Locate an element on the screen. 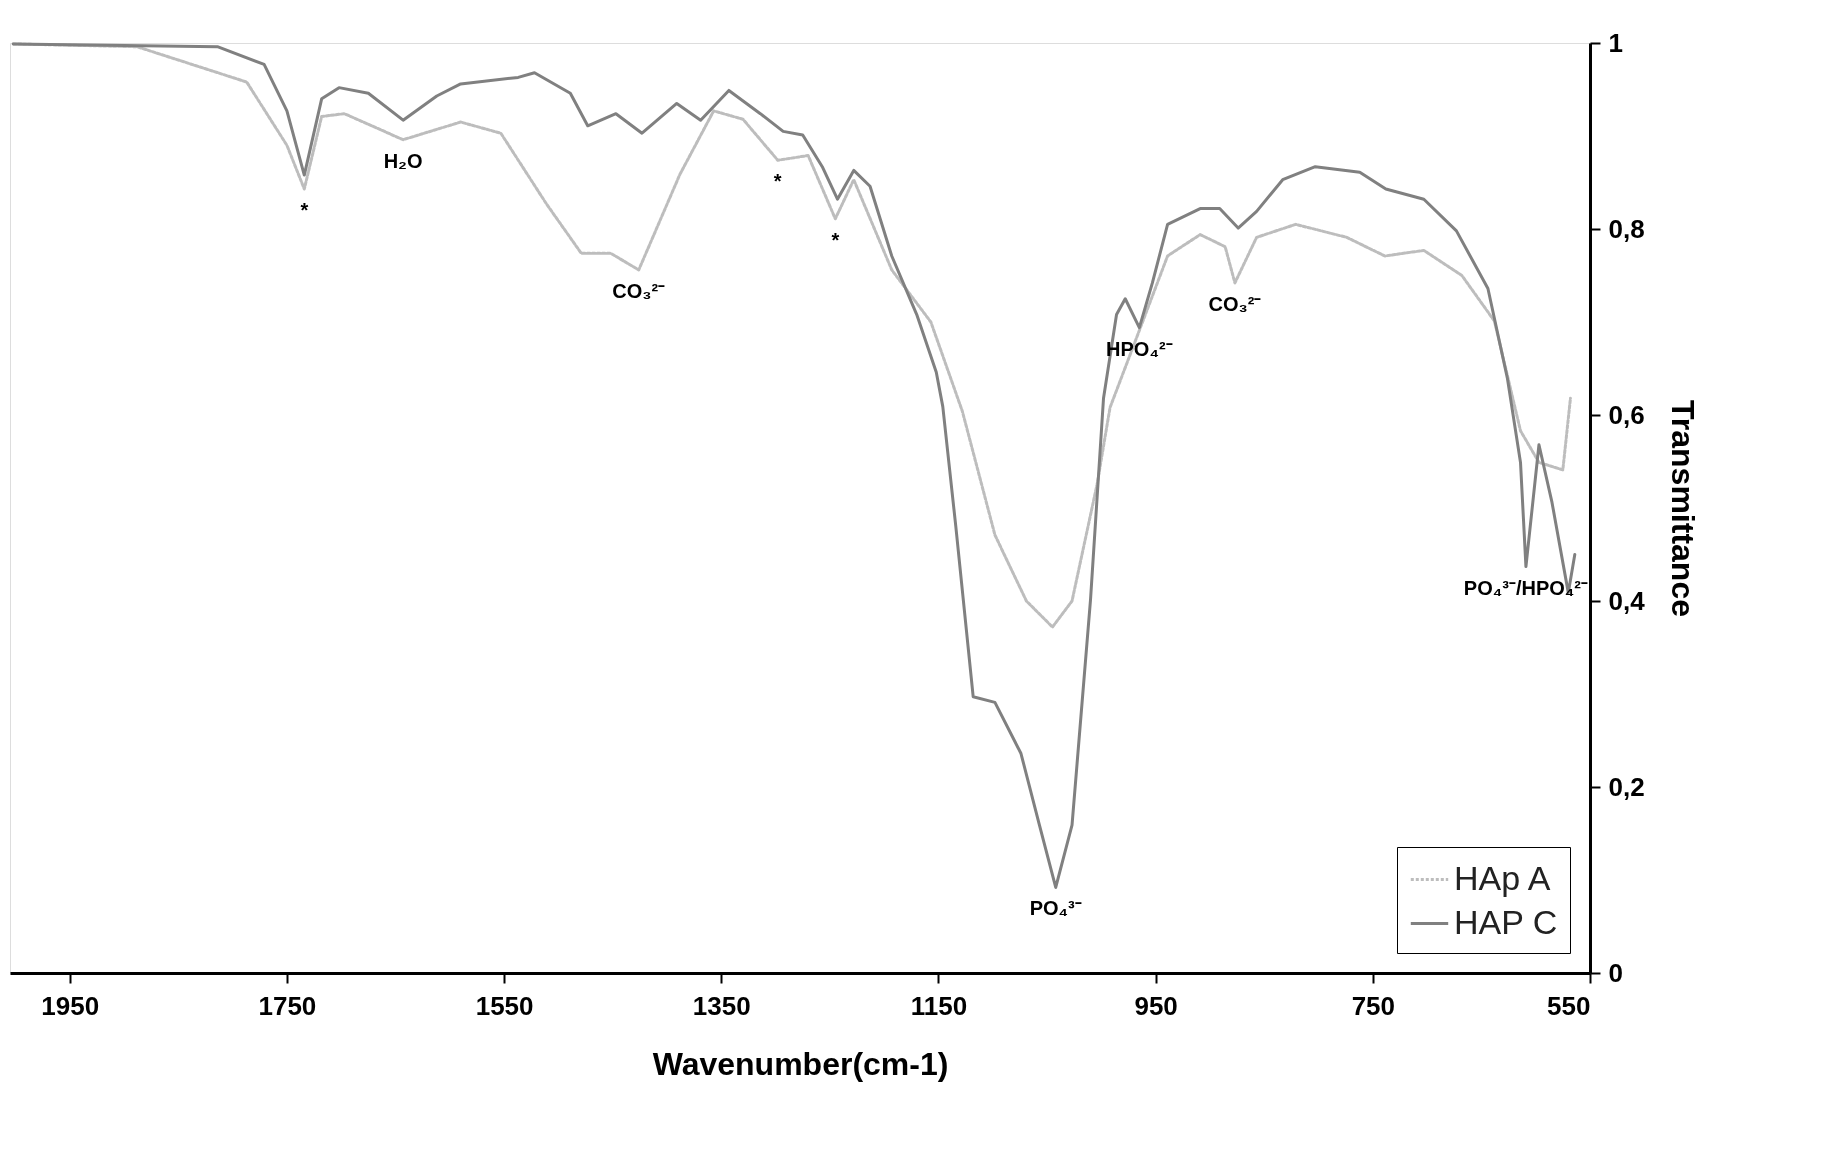  x-tick-label: 1750 is located at coordinates (287, 1005).